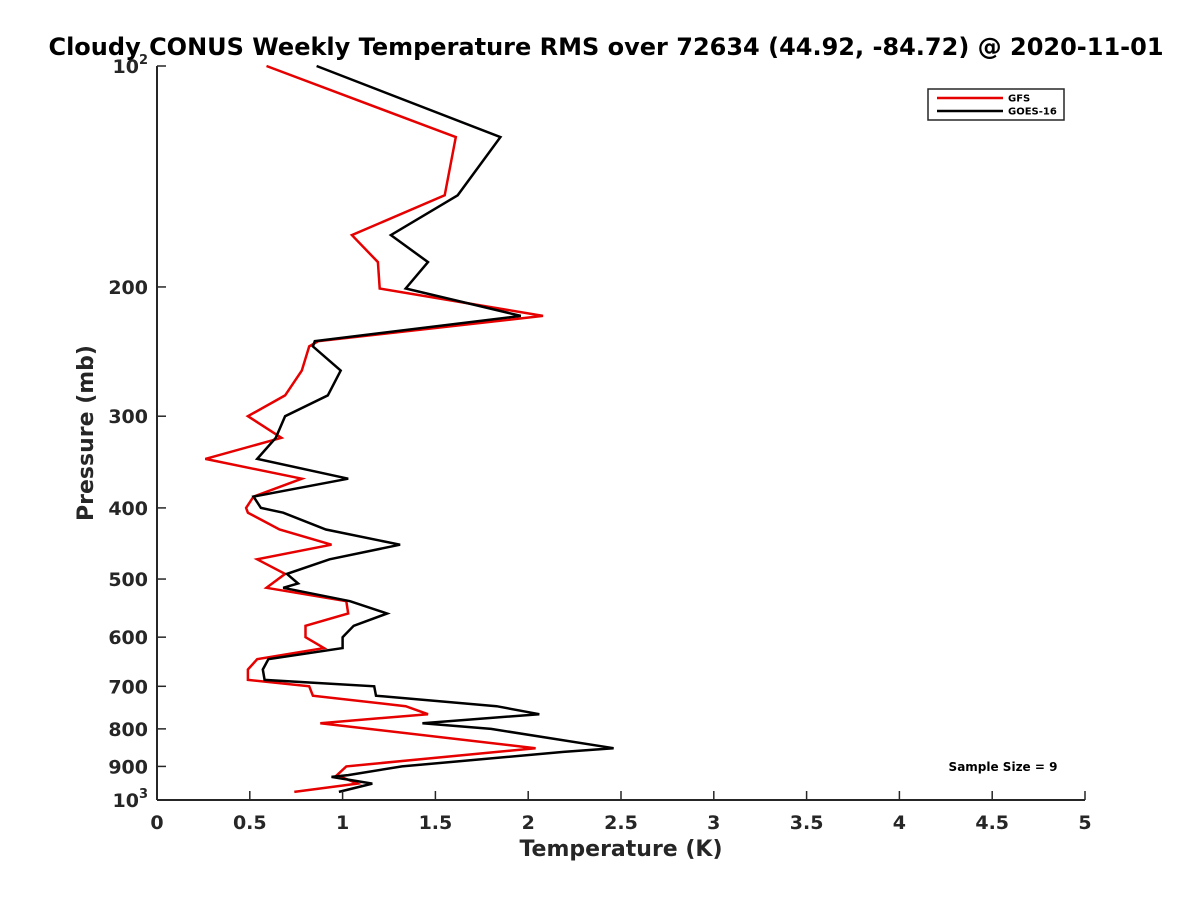 The height and width of the screenshot is (900, 1200). I want to click on legend: GFS GOES-16, so click(996, 104).